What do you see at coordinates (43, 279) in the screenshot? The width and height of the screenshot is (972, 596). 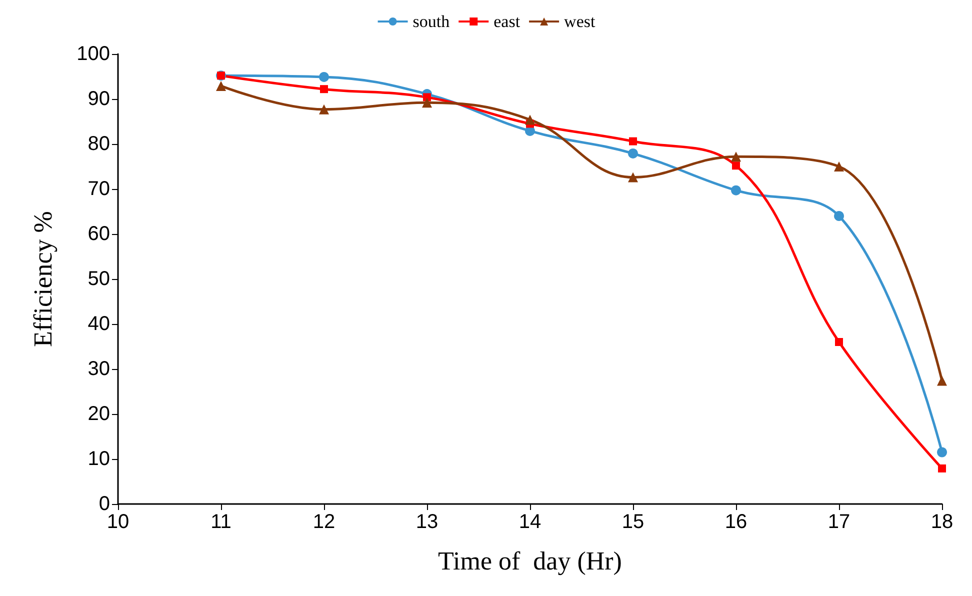 I see `y-axis-title: Efficiency %` at bounding box center [43, 279].